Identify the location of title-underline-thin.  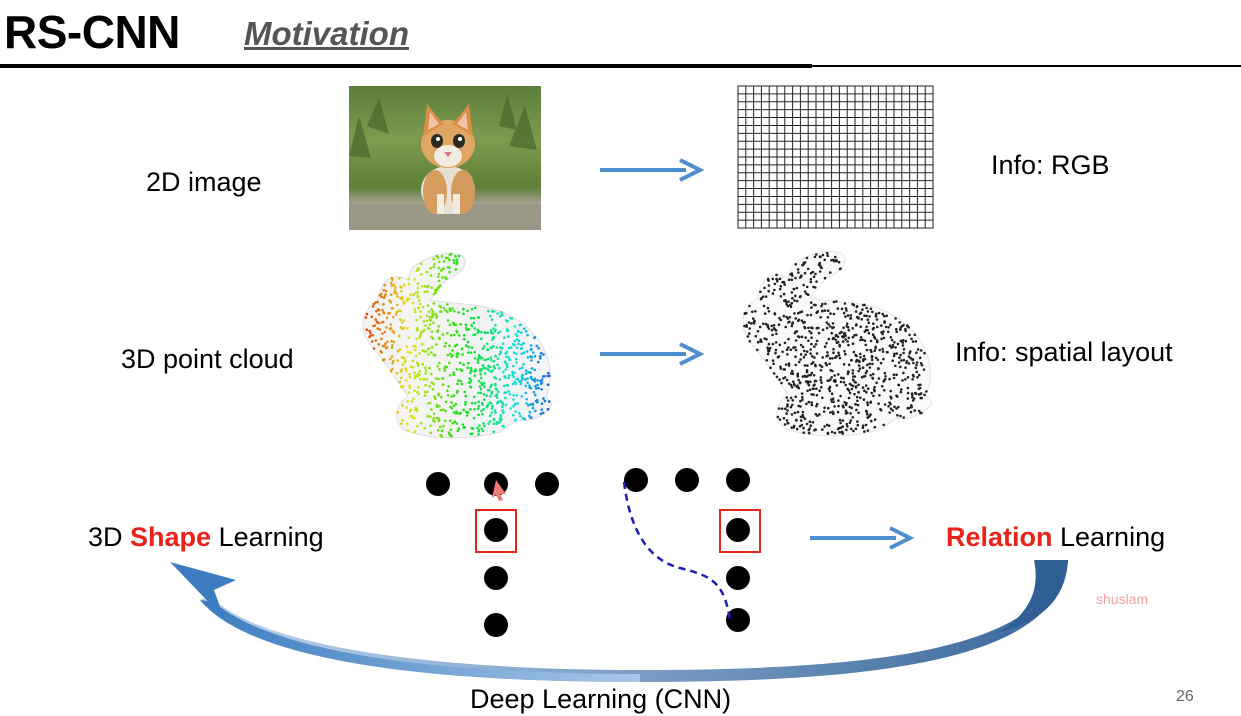
(1026, 66).